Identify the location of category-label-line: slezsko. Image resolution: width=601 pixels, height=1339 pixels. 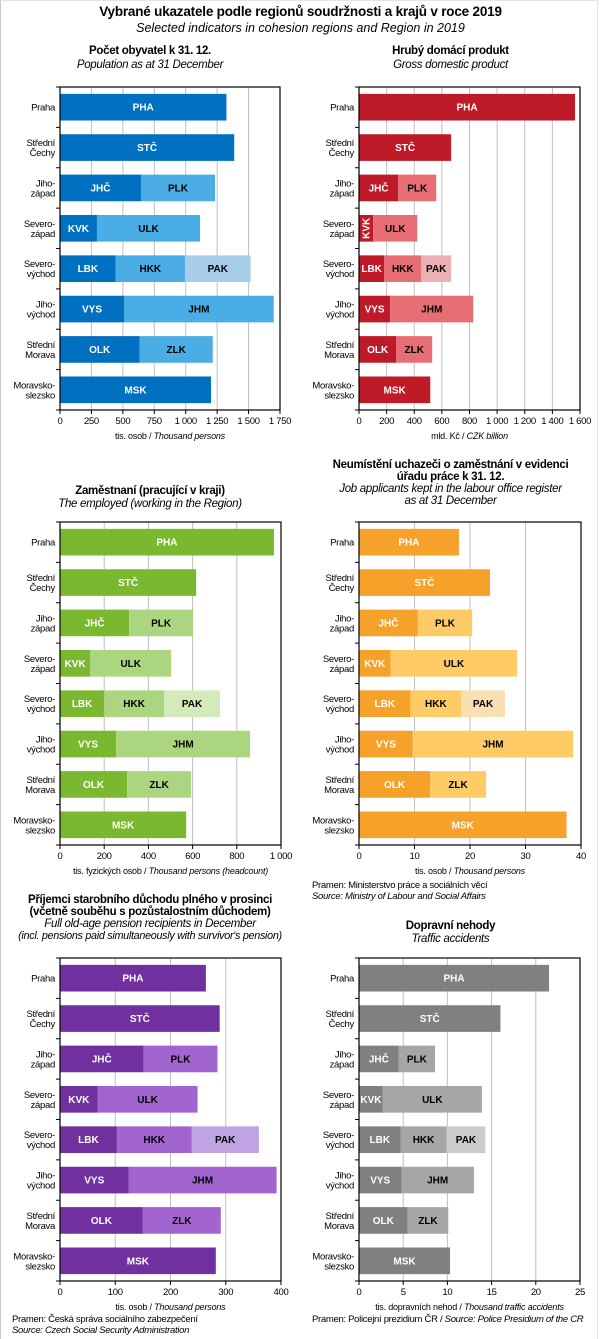
(40, 830).